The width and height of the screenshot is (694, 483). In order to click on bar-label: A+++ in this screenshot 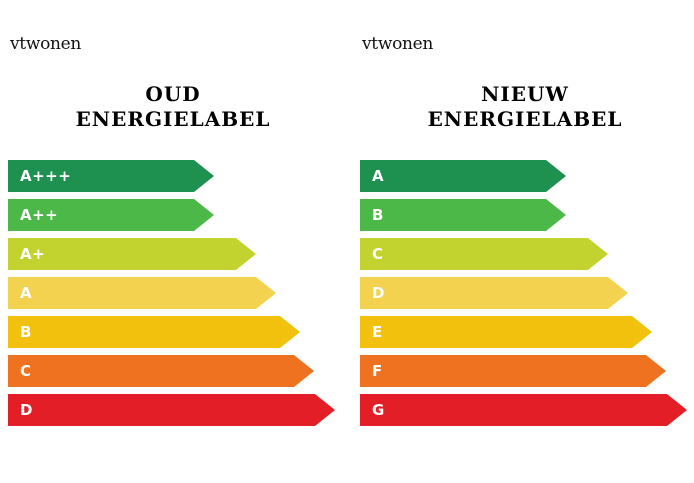, I will do `click(46, 176)`.